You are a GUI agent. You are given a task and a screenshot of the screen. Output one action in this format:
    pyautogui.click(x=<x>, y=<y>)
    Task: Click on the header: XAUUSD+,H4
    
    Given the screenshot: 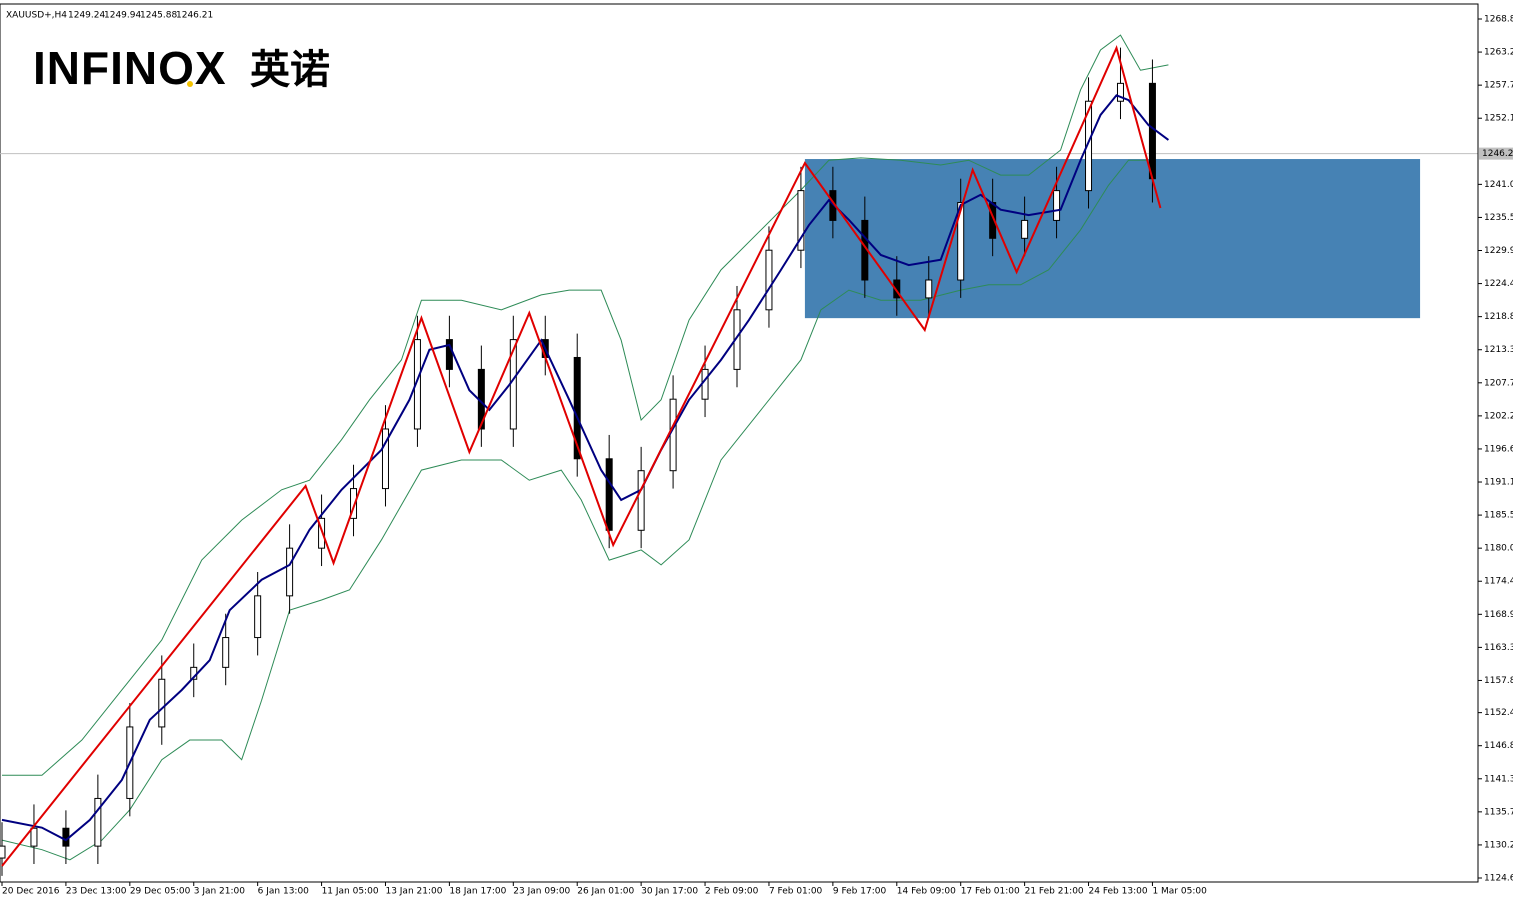 What is the action you would take?
    pyautogui.click(x=36, y=16)
    